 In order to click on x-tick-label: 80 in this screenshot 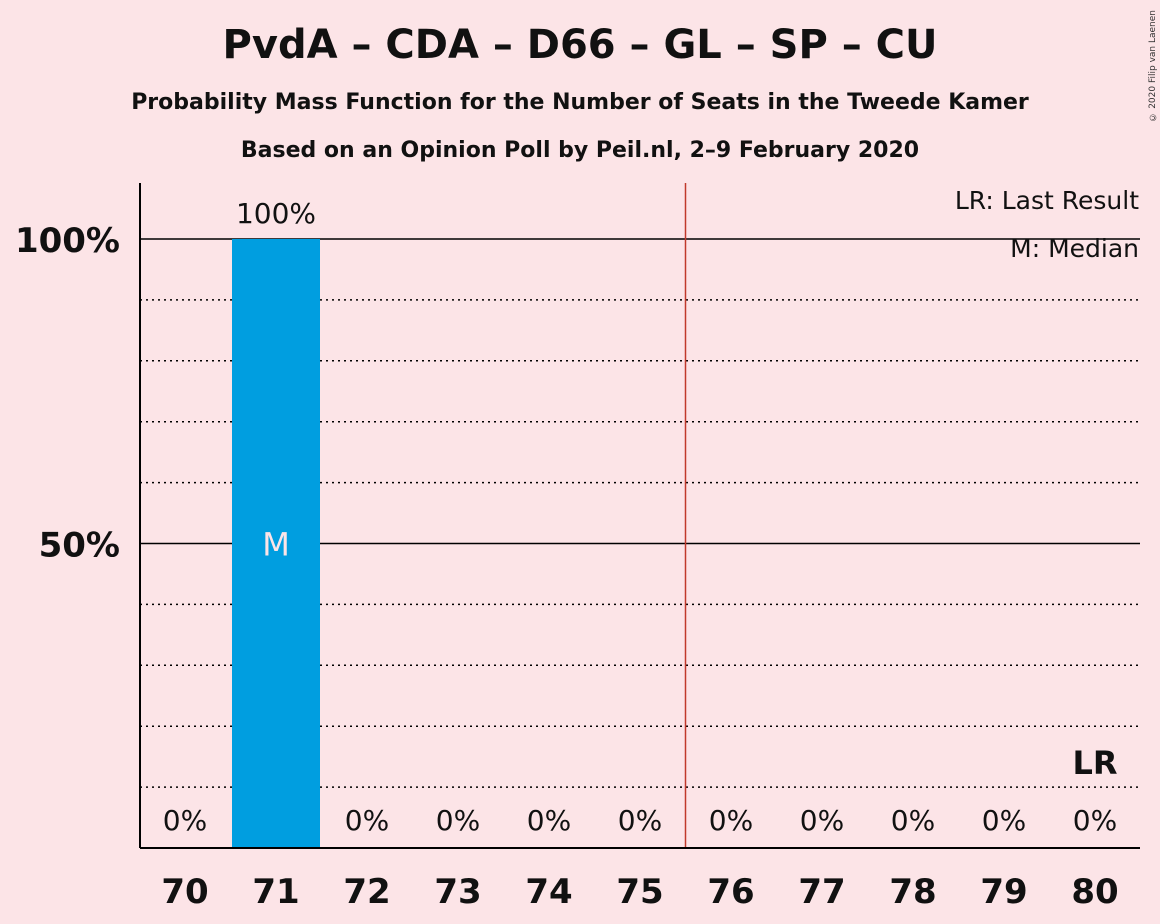, I will do `click(1094, 892)`.